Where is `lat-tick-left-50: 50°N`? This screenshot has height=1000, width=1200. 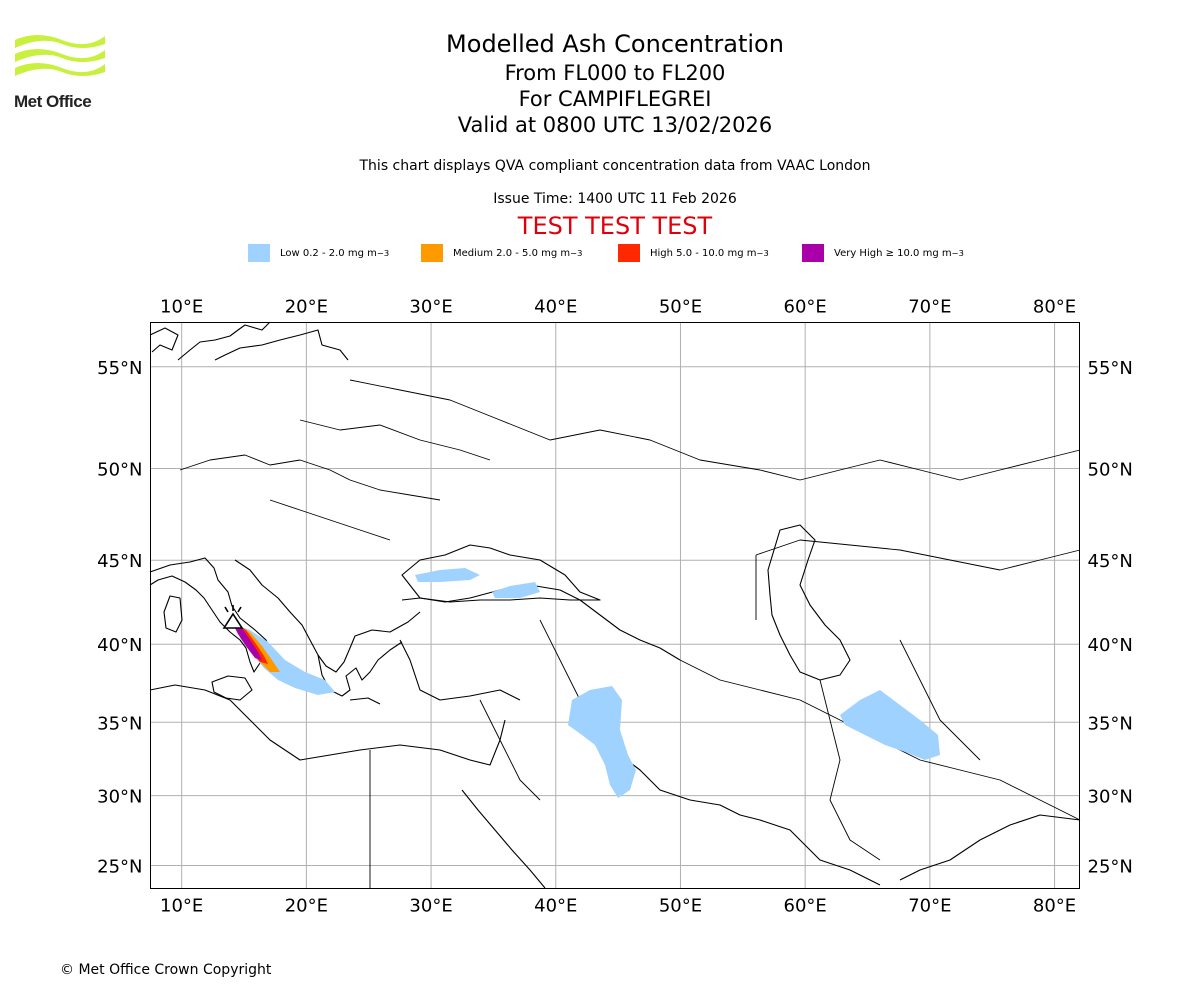
lat-tick-left-50: 50°N is located at coordinates (119, 470).